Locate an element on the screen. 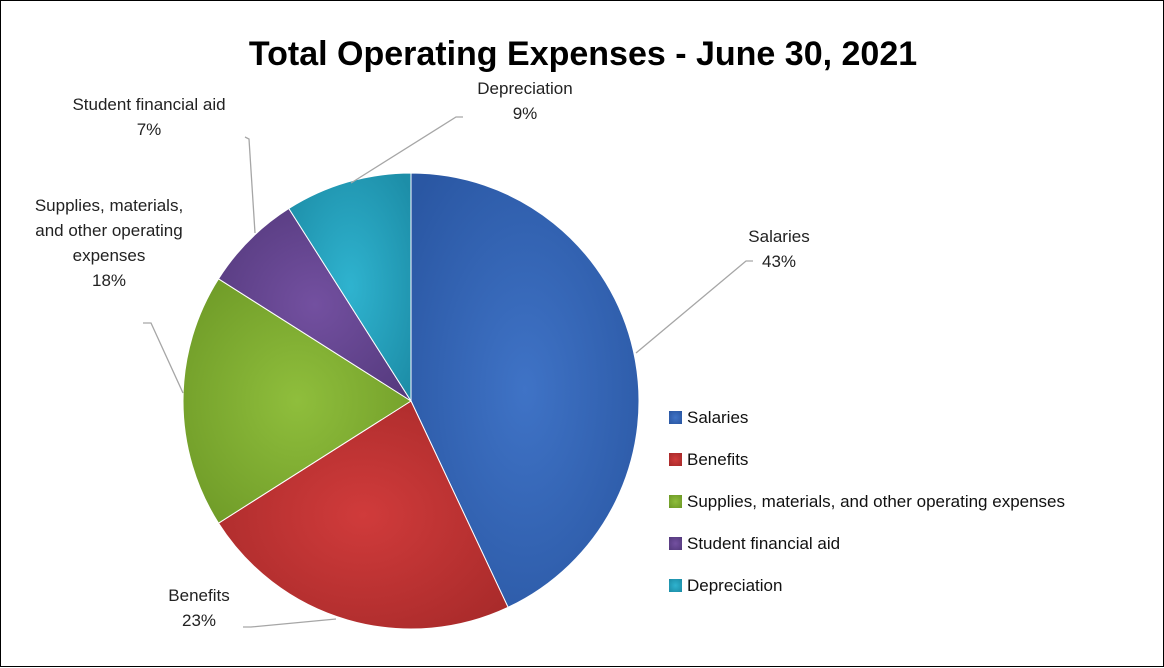 This screenshot has width=1164, height=668. legend-label: Student financial aid is located at coordinates (763, 543).